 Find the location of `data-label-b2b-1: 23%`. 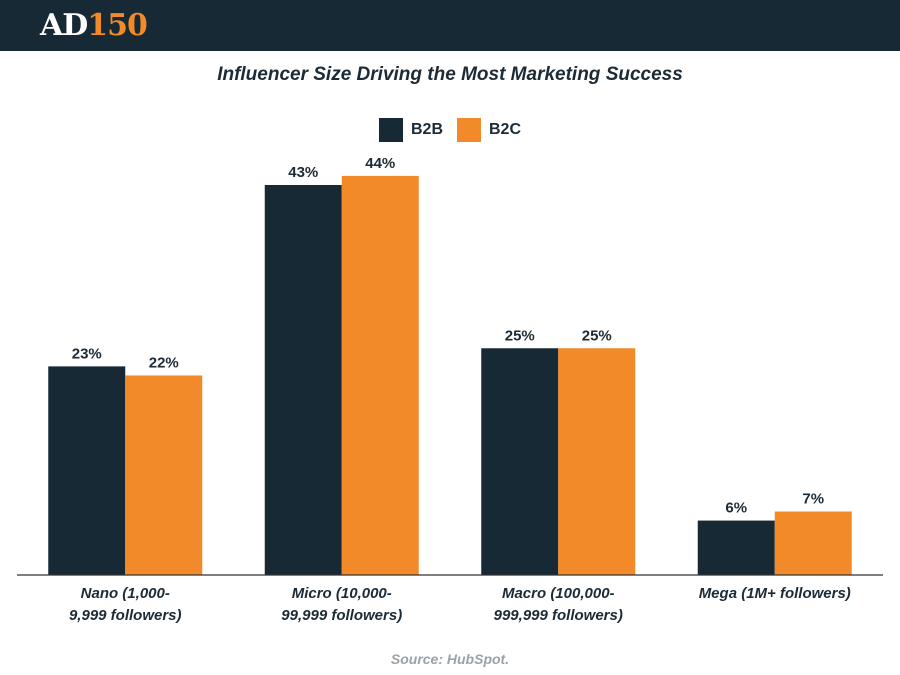

data-label-b2b-1: 23% is located at coordinates (87, 353).